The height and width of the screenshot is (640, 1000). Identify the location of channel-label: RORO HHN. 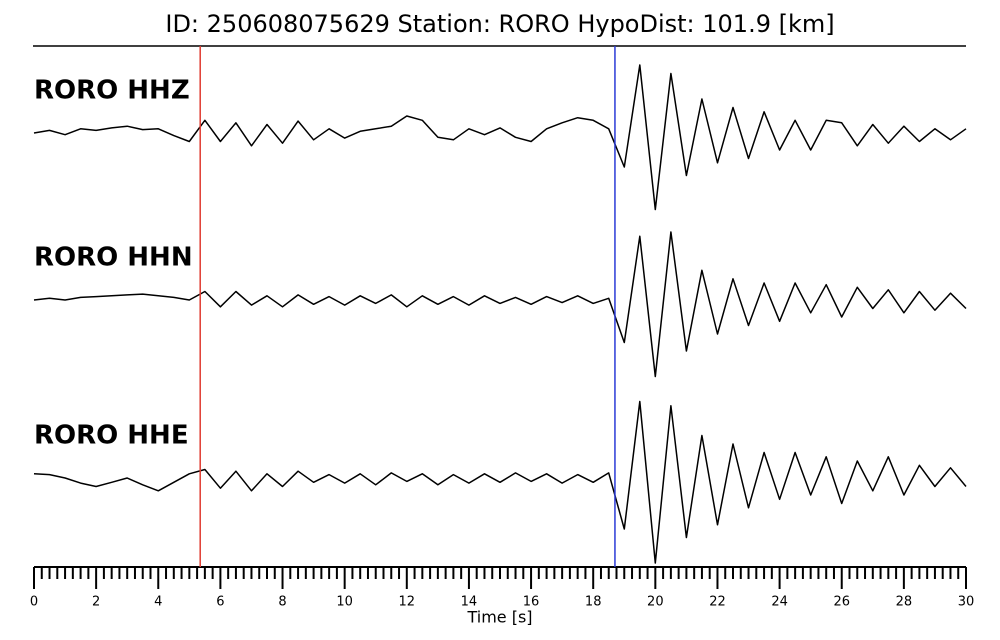
(113, 258).